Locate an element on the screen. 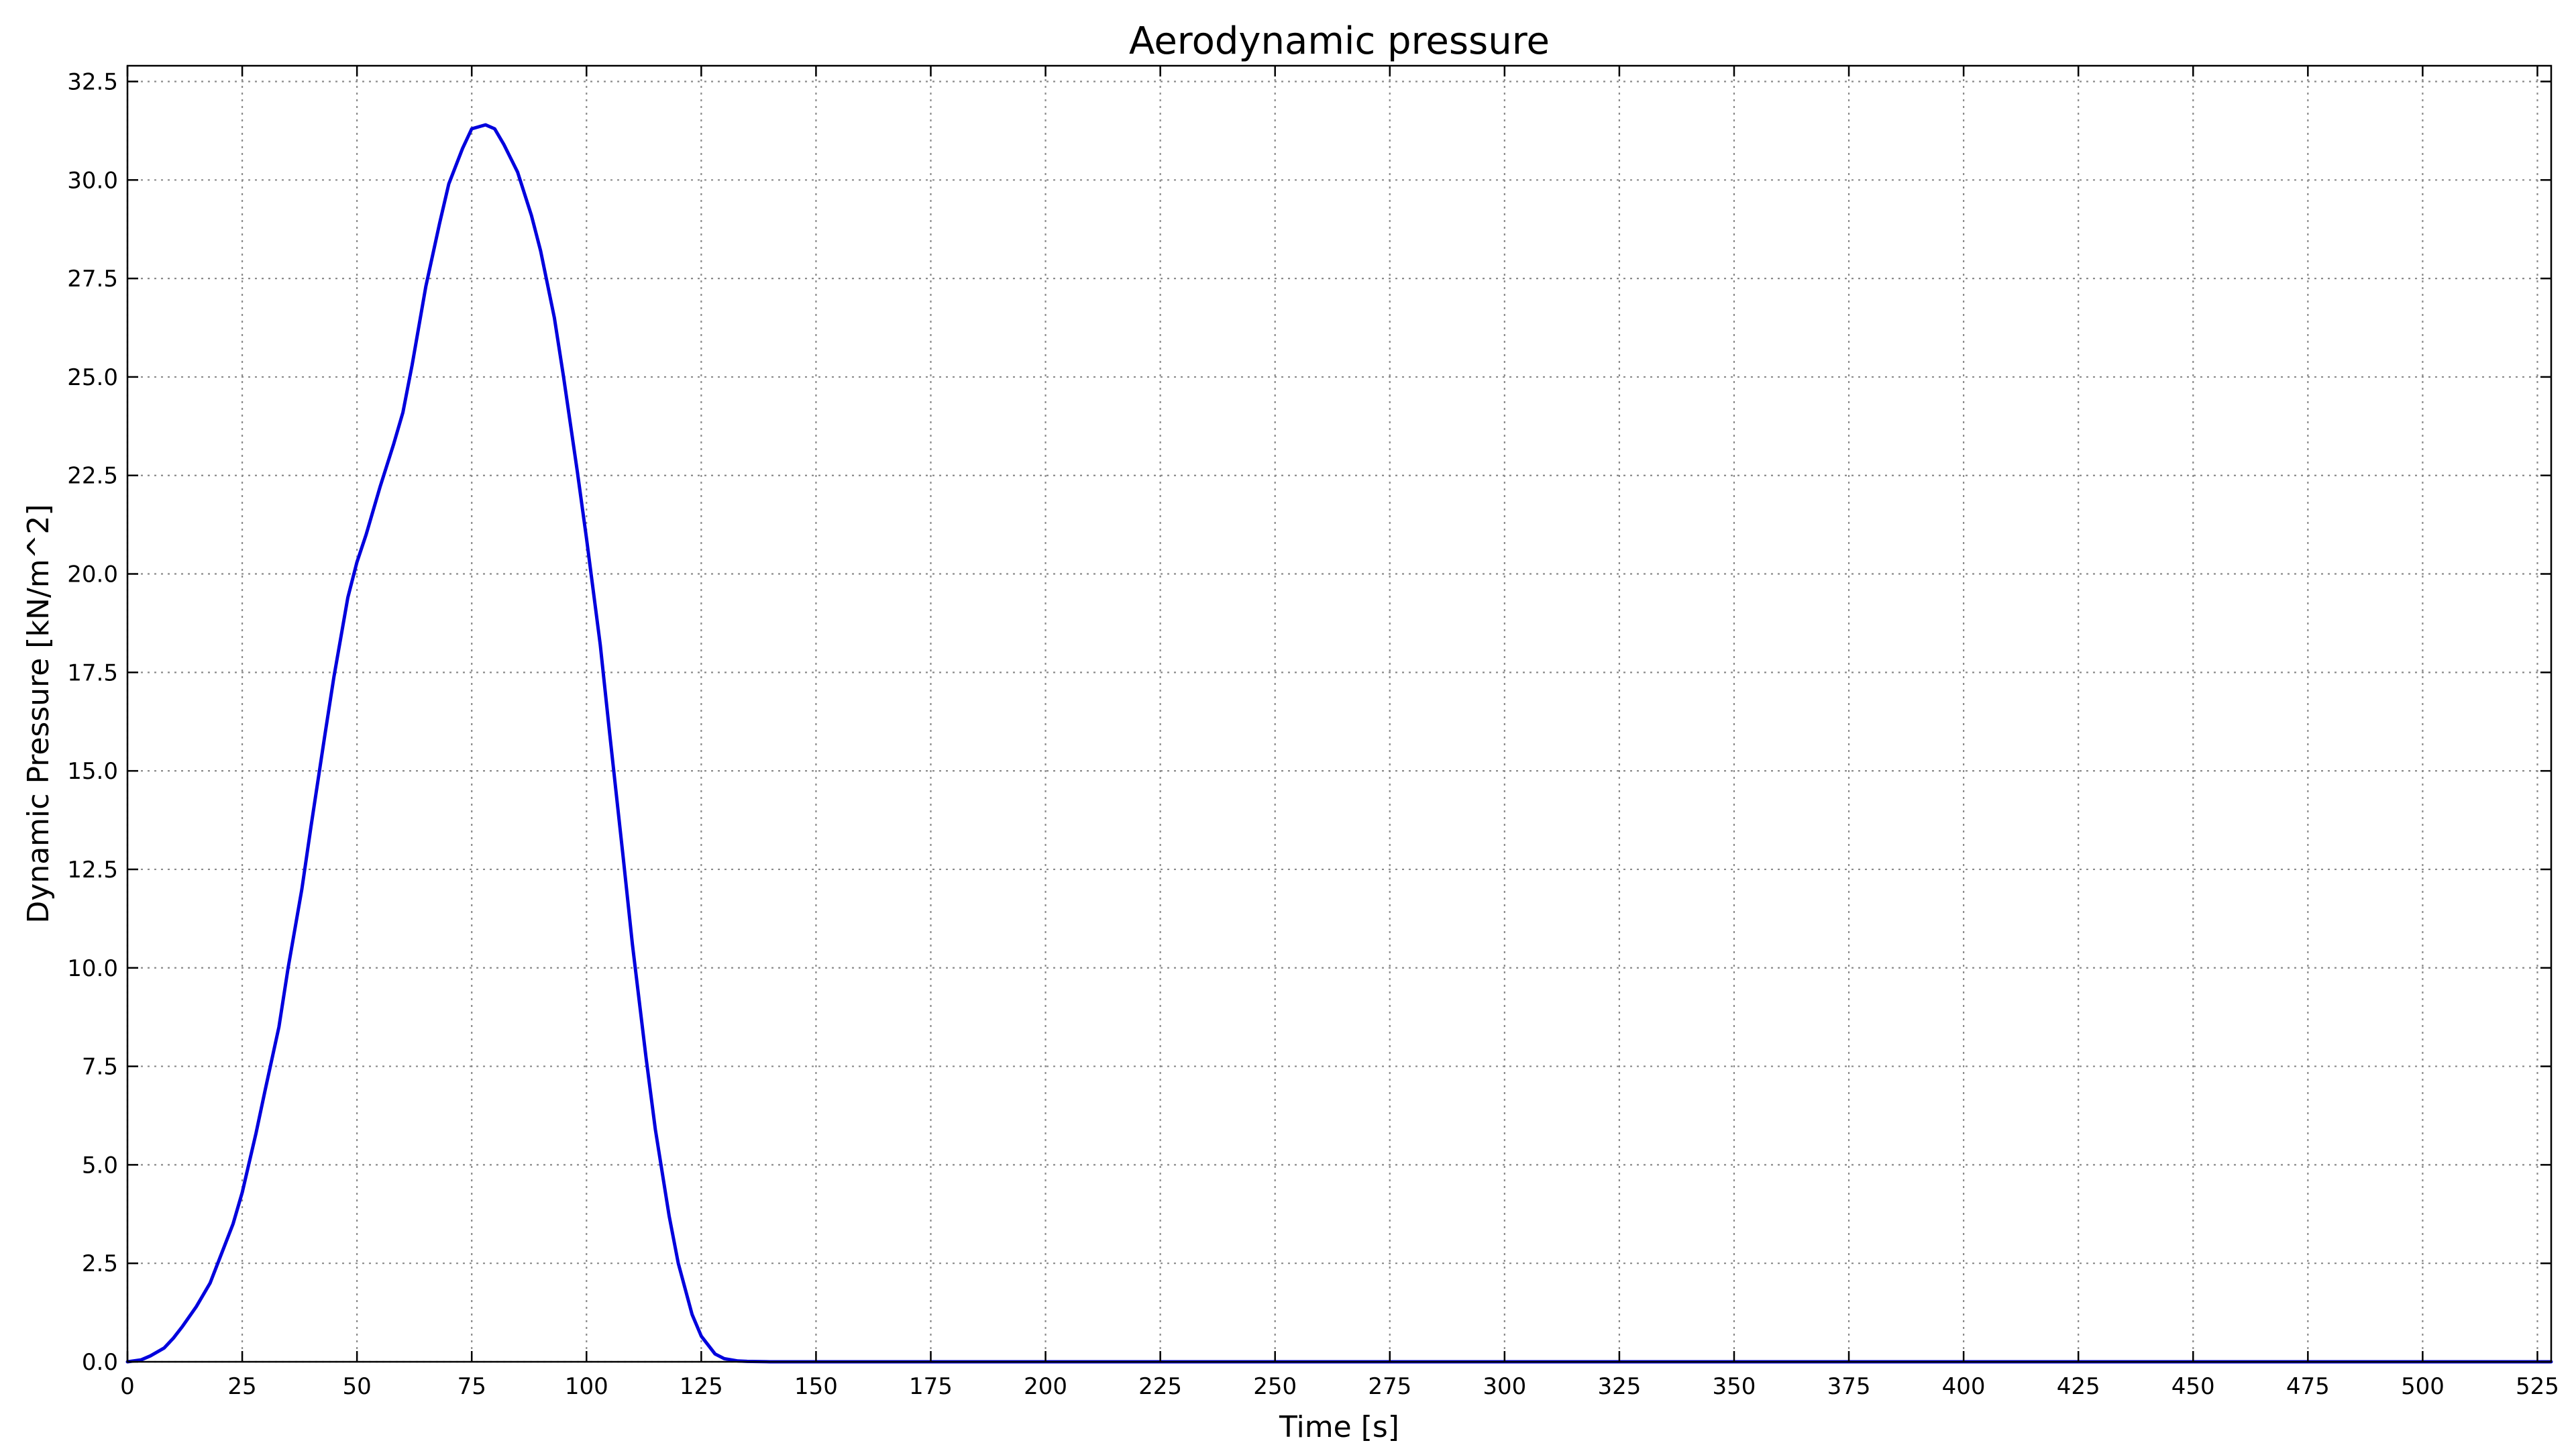  y-tick-label: 32.5 is located at coordinates (92, 81).